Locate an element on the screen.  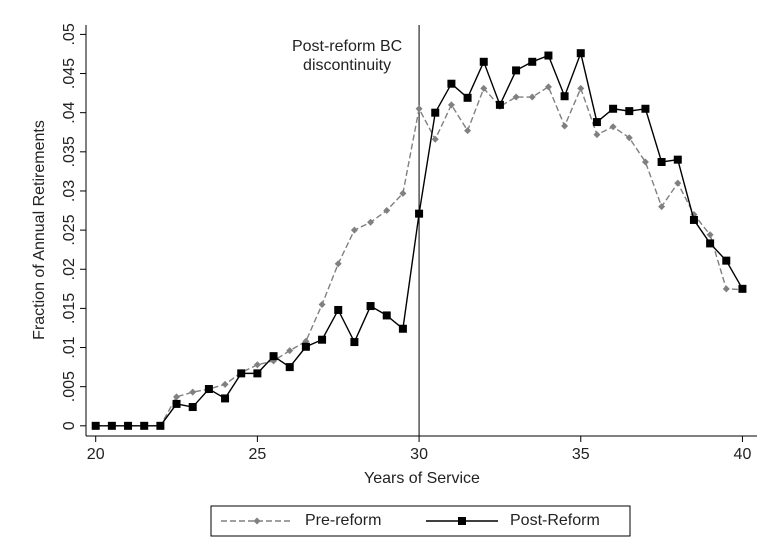
y-tick-label: .05 is located at coordinates (69, 34).